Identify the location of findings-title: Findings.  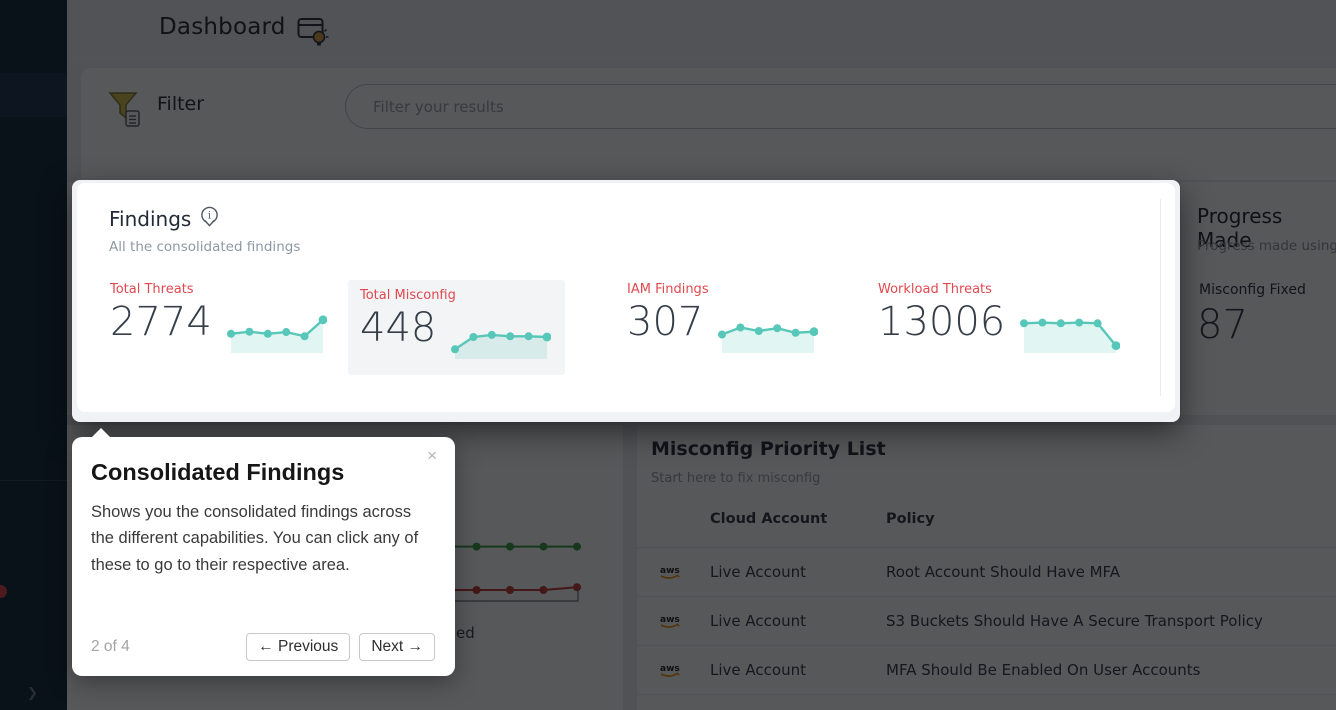
(150, 219).